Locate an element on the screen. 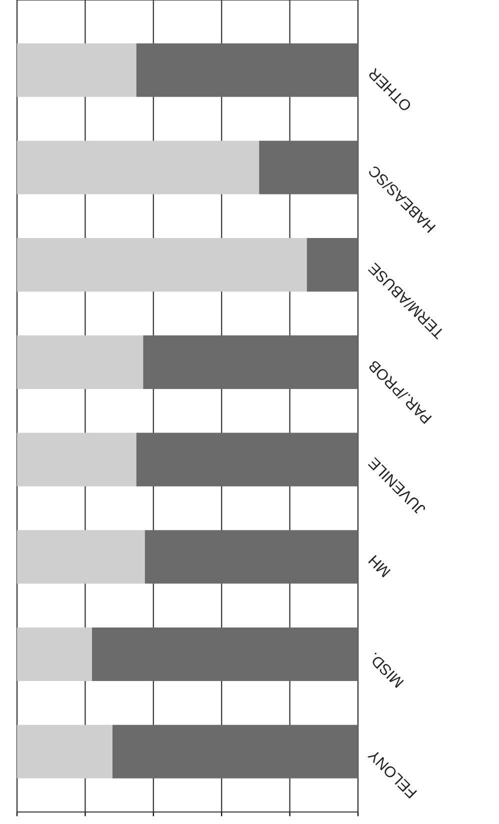 The image size is (499, 824). y-tick-label: MH is located at coordinates (379, 566).